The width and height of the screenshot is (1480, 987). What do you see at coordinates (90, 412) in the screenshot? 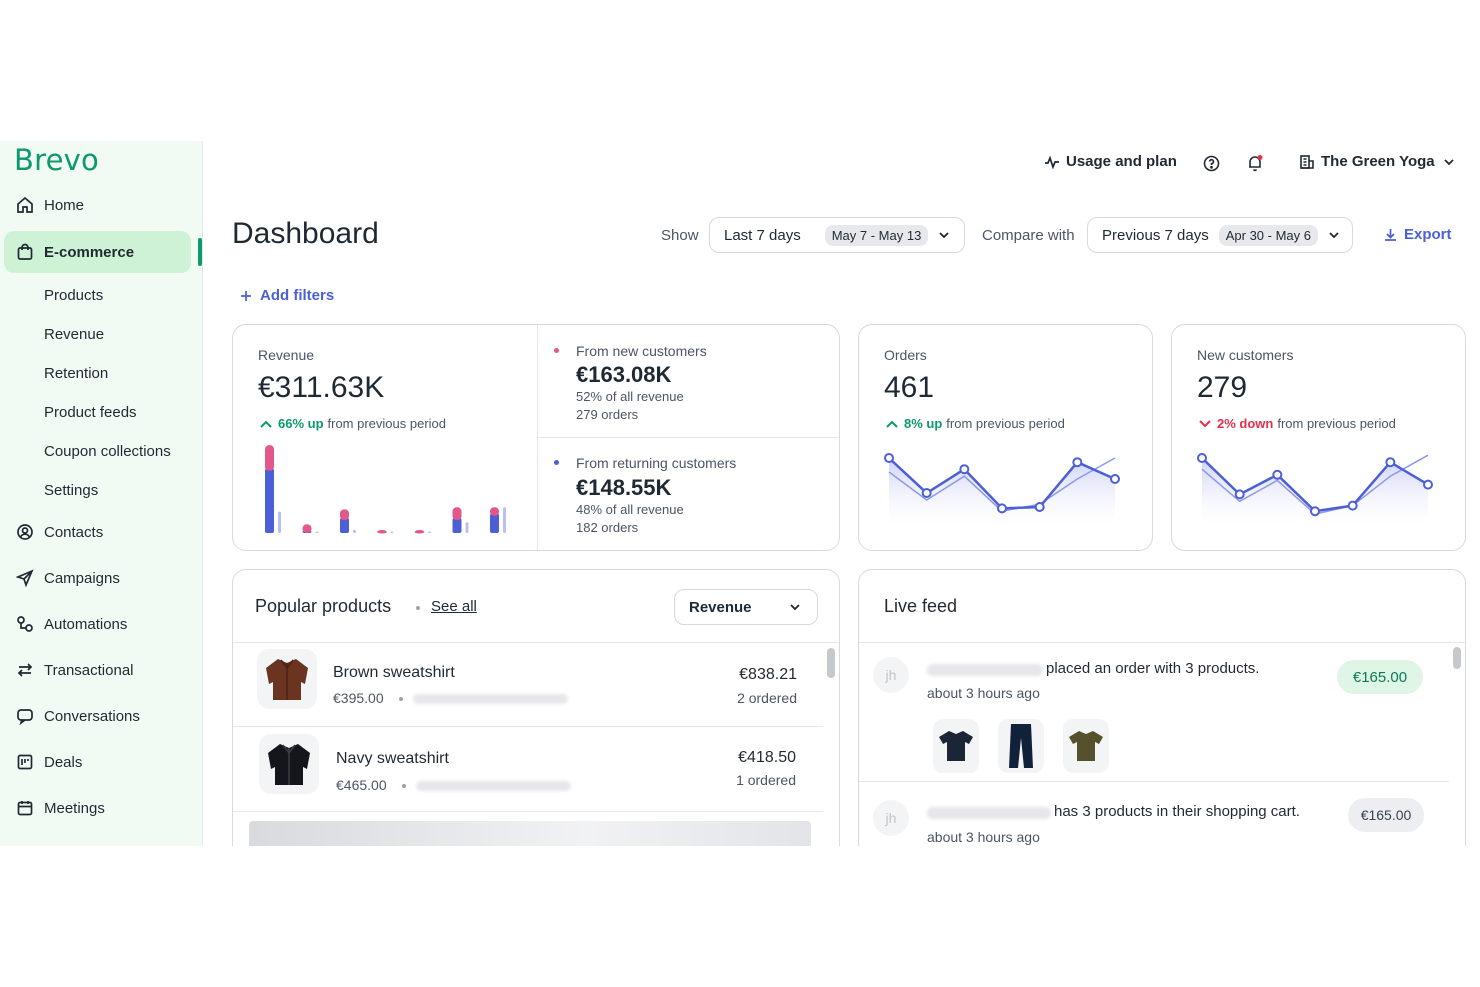
I see `sidebar-subitem-product-feeds: Product feeds` at bounding box center [90, 412].